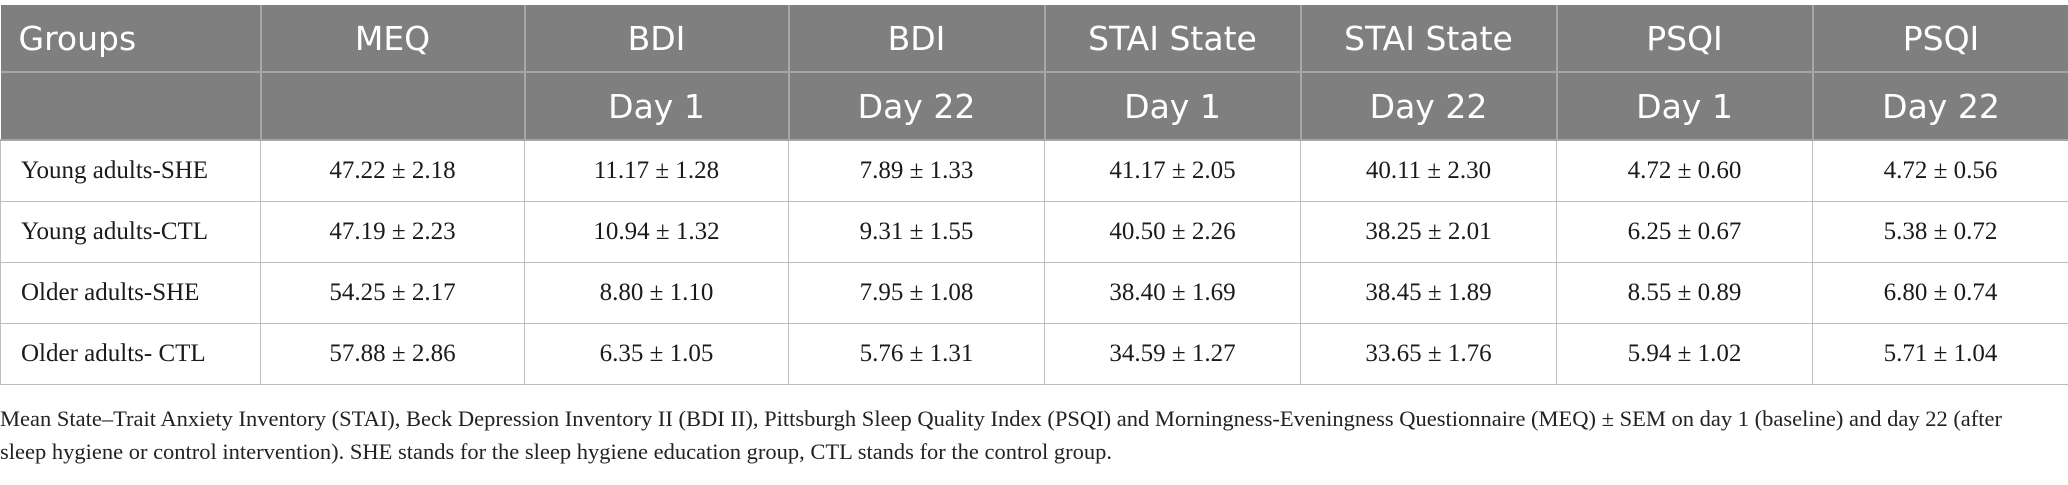 The width and height of the screenshot is (2068, 485). Describe the element at coordinates (916, 293) in the screenshot. I see `table-cell: 7.95 ± 1.08` at that location.